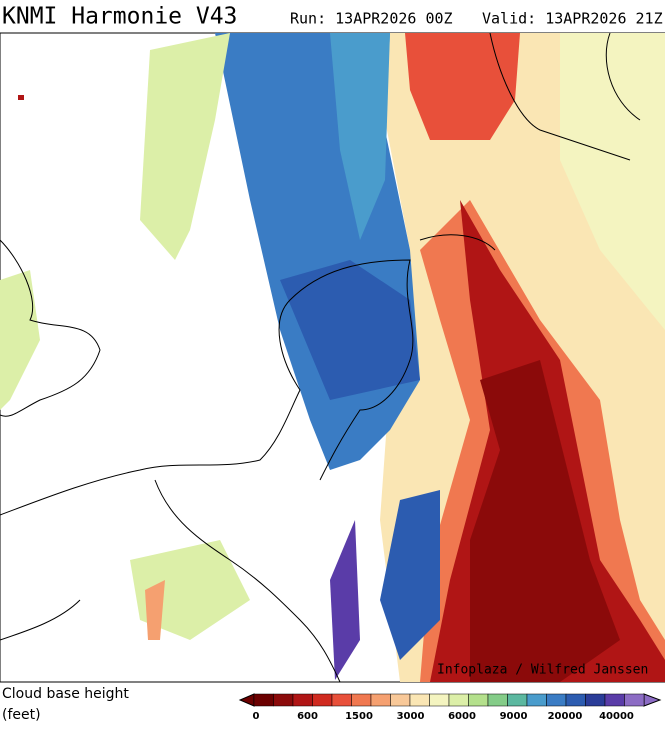  I want to click on credit: Infoplaza / Wilfred Janssen, so click(542, 670).